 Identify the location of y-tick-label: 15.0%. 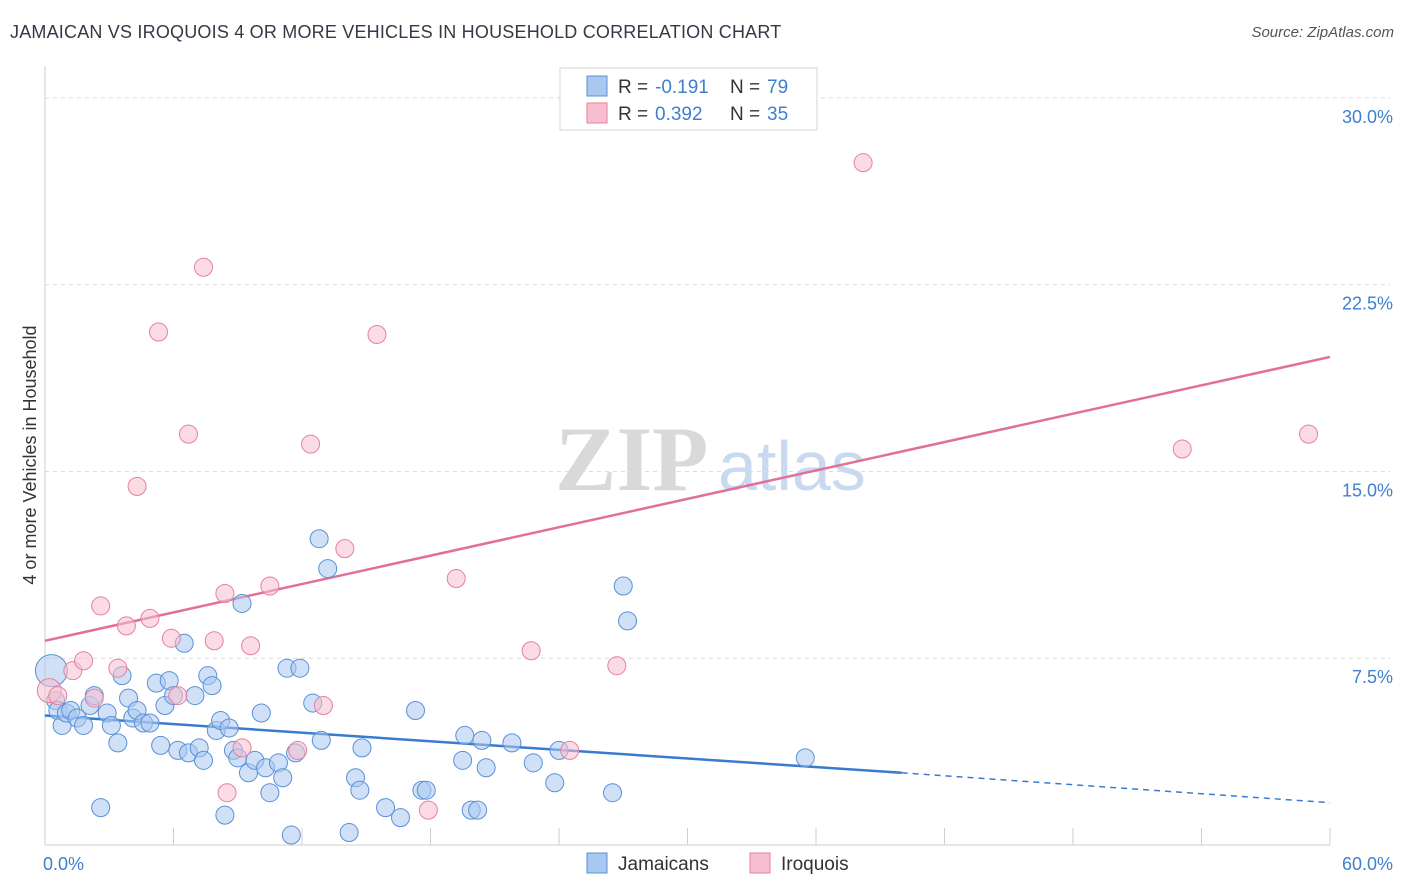
(1367, 490).